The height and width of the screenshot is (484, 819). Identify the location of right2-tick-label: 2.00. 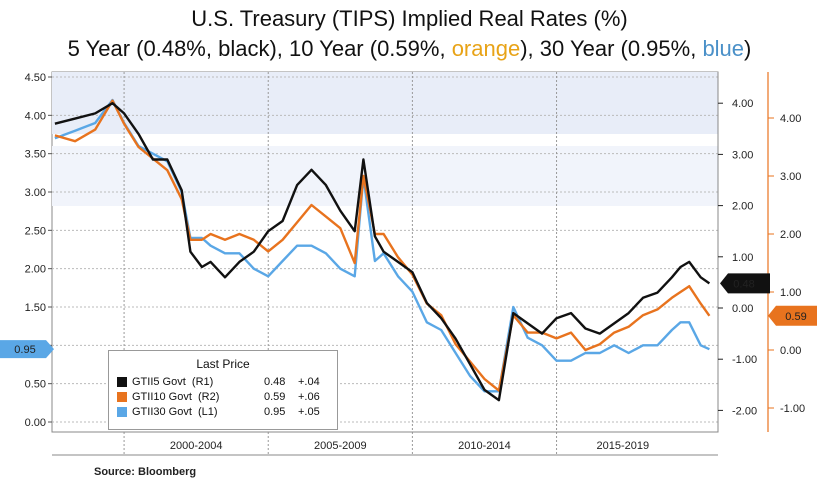
(790, 235).